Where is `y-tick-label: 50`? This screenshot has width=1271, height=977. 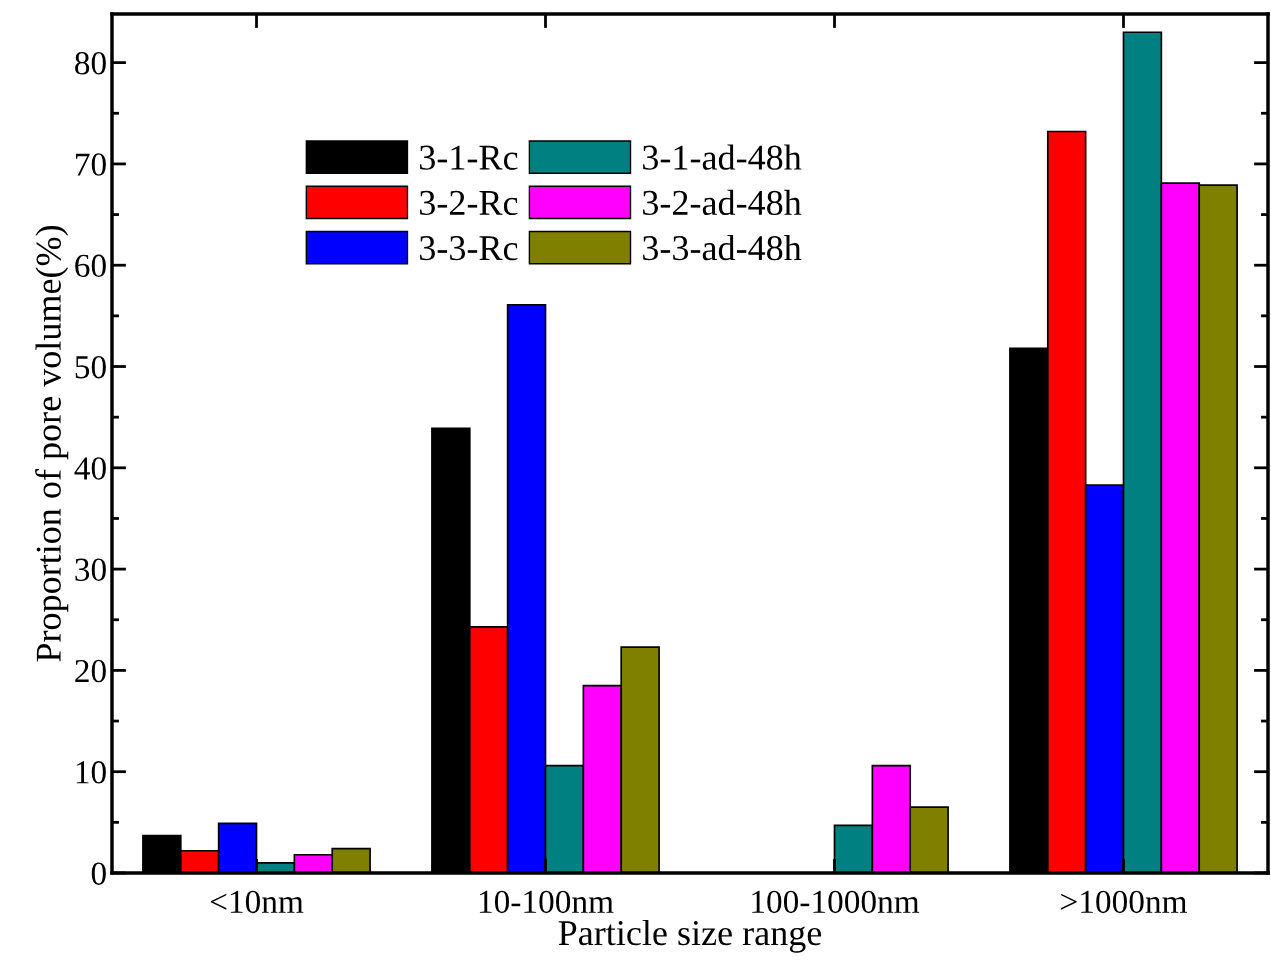 y-tick-label: 50 is located at coordinates (90, 367).